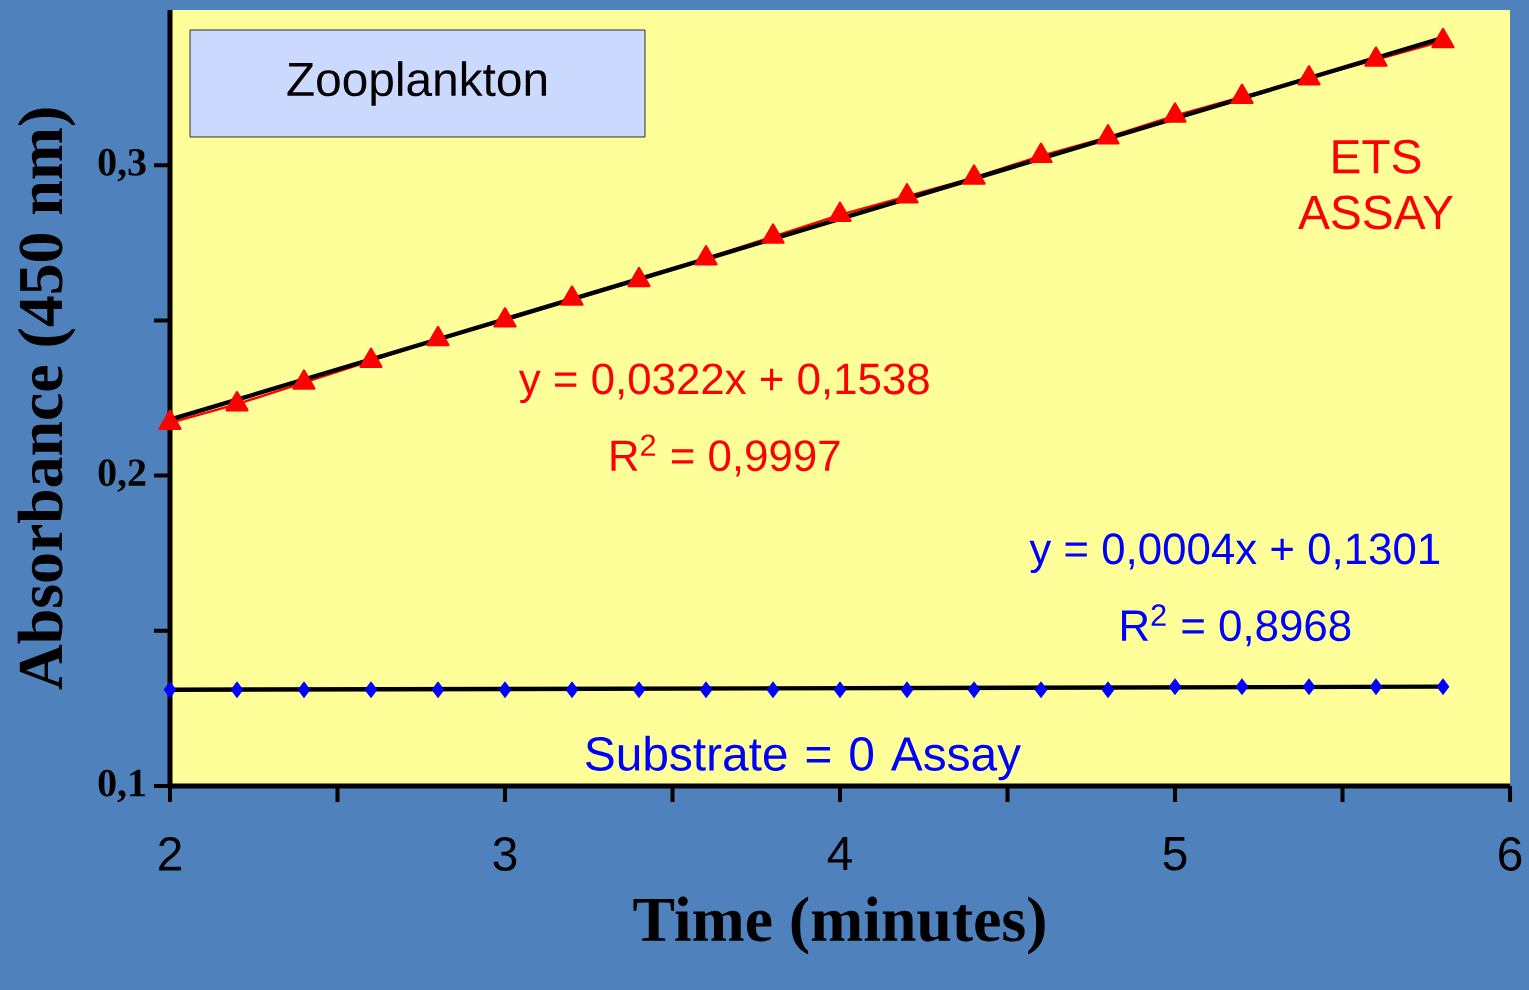 Image resolution: width=1529 pixels, height=990 pixels. Describe the element at coordinates (121, 786) in the screenshot. I see `y-tick-label: 0,1` at that location.